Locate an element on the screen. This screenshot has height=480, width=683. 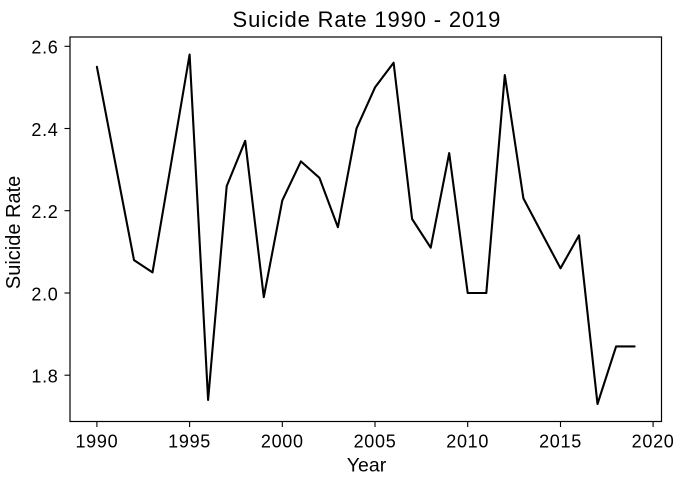
svg-text: 2.4 is located at coordinates (44, 130).